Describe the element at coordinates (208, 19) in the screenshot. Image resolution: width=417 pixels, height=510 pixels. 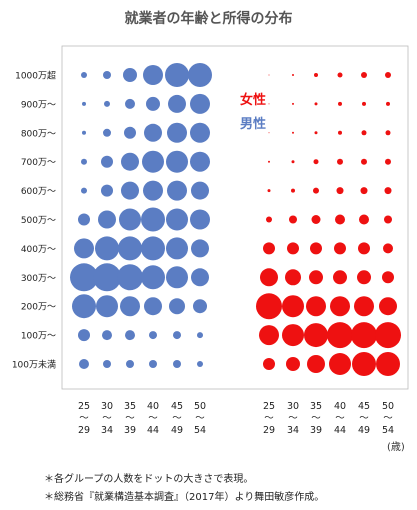
I see `chart-title: 就業者の年齢と所得の分布` at that location.